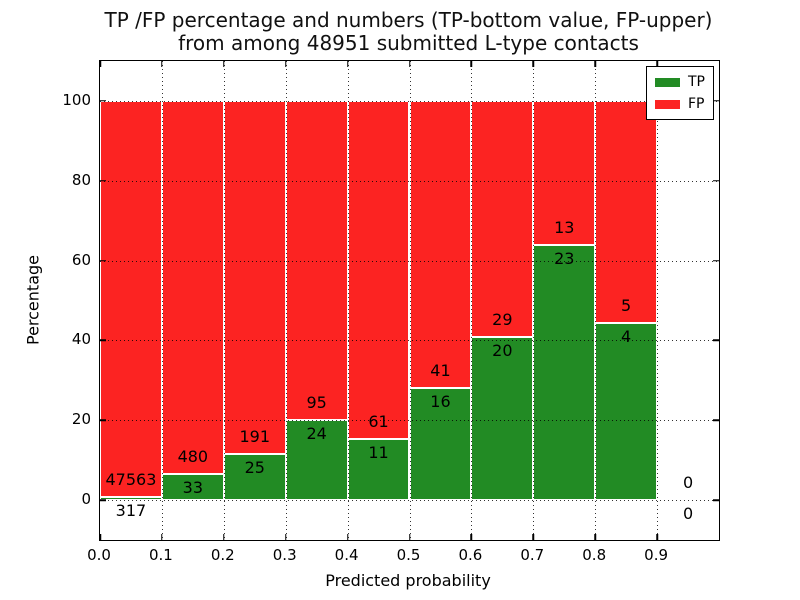  I want to click on bar-label-fp: 191, so click(255, 436).